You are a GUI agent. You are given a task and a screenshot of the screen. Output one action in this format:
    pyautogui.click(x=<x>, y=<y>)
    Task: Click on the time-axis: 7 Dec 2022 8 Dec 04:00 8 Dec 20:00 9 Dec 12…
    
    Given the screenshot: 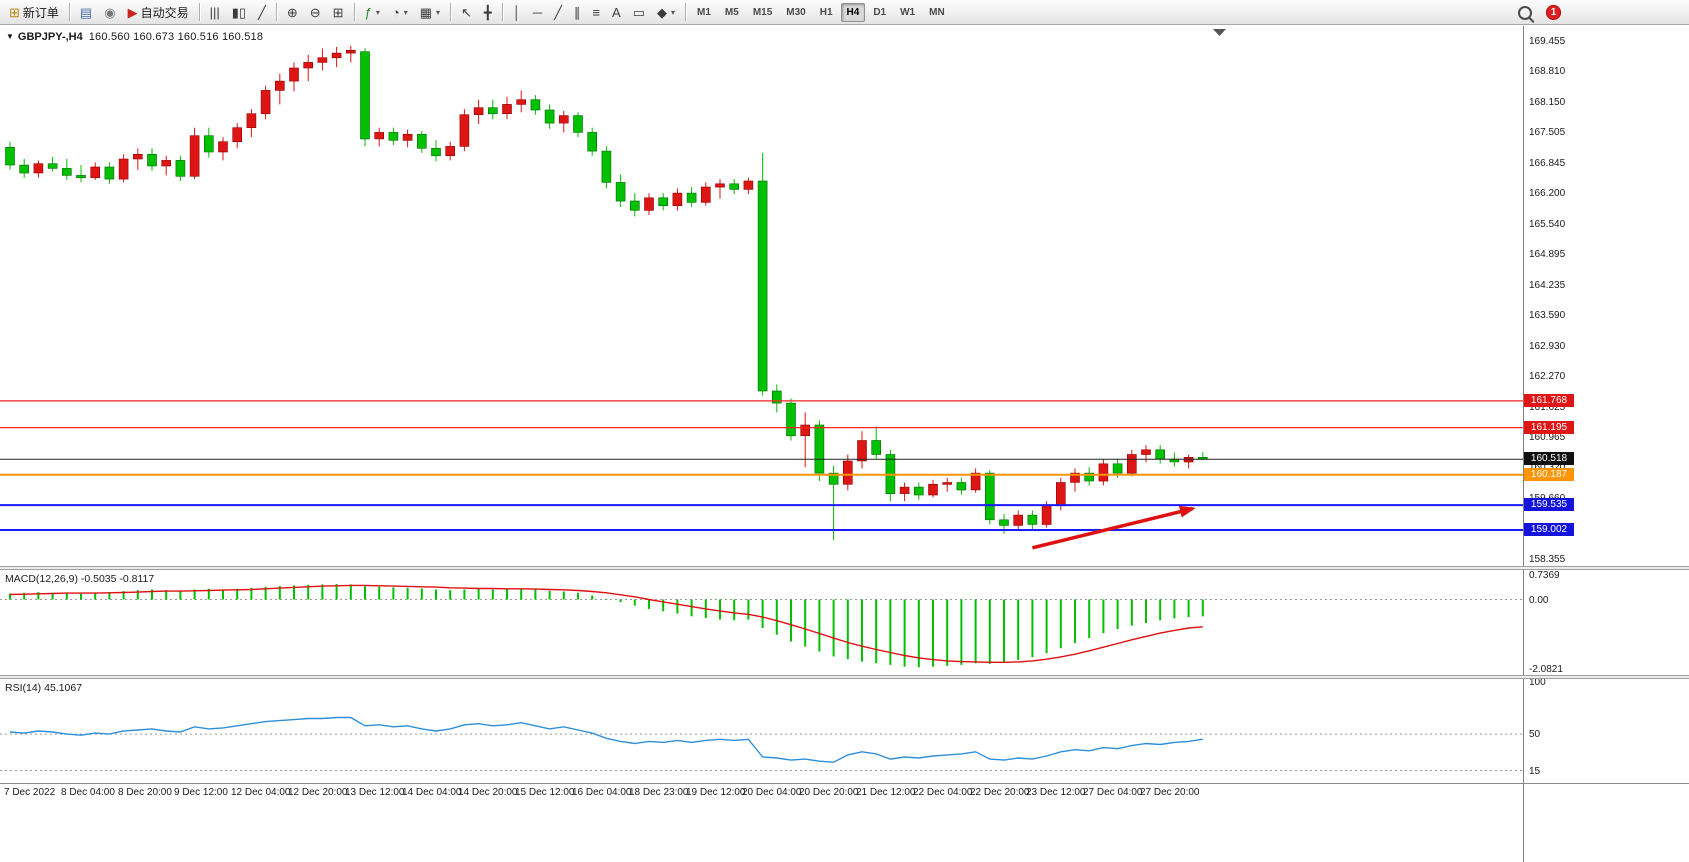 What is the action you would take?
    pyautogui.click(x=761, y=794)
    